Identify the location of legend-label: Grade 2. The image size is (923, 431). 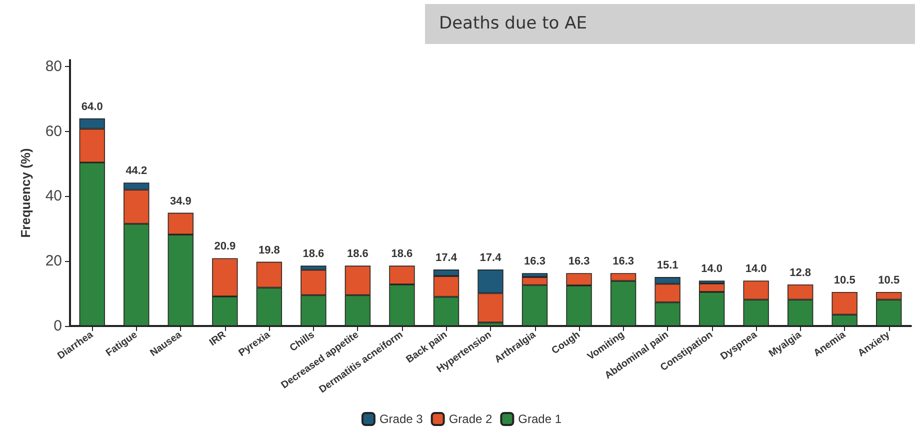
(470, 419).